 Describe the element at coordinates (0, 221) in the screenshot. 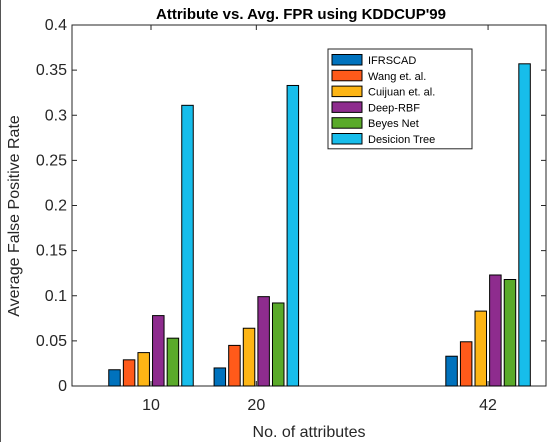

I see `left-border` at that location.